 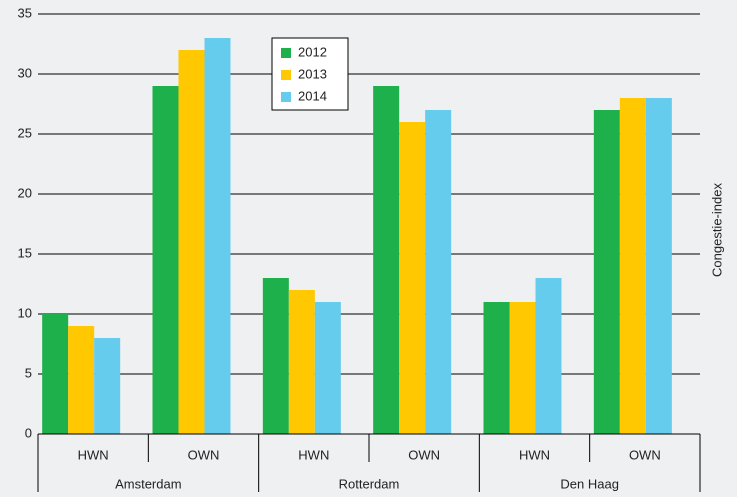 What do you see at coordinates (148, 483) in the screenshot?
I see `group-label: Amsterdam` at bounding box center [148, 483].